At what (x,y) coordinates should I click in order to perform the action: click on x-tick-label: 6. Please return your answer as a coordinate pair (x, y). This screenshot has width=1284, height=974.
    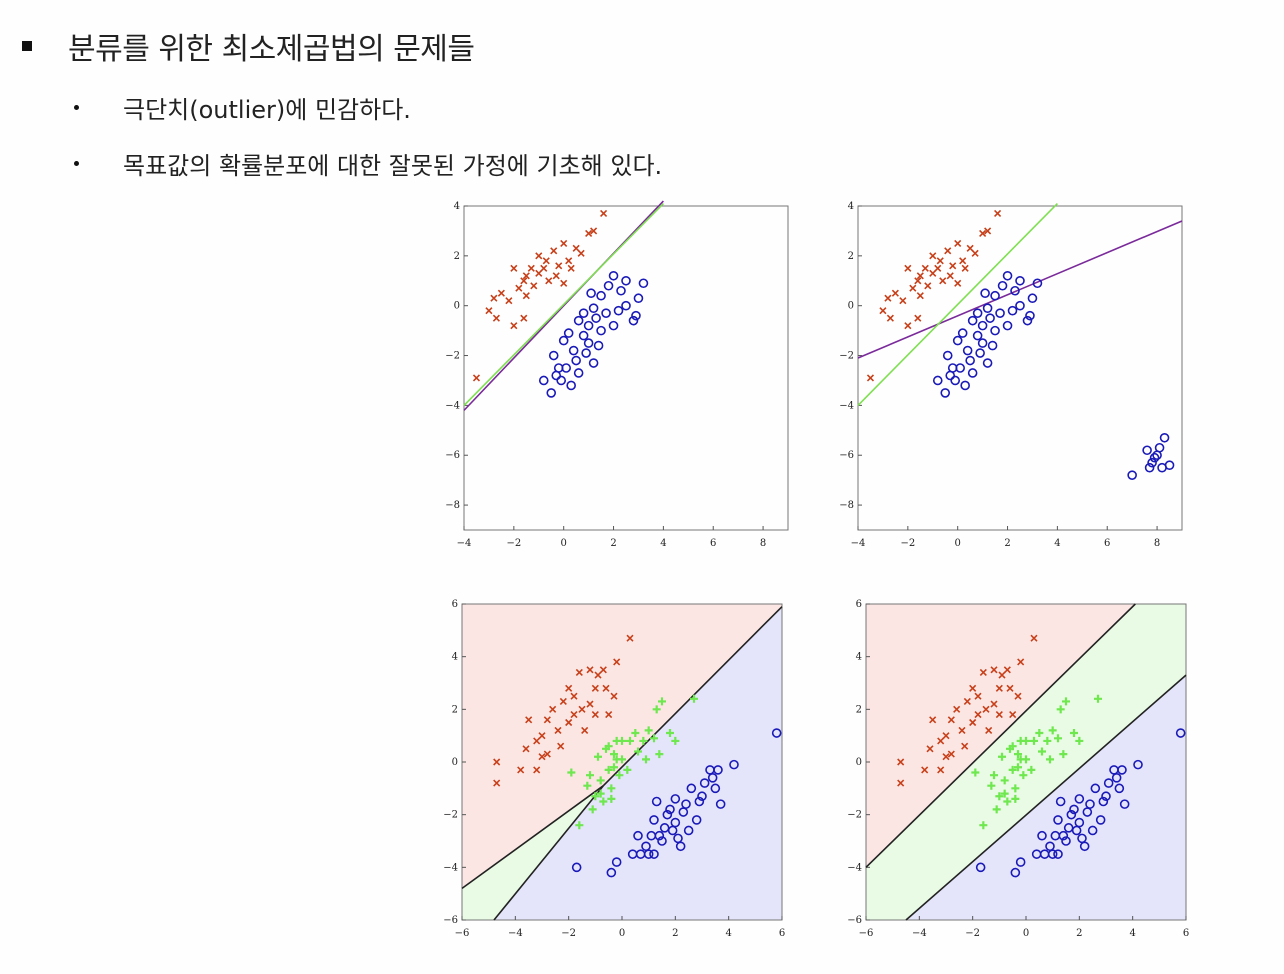
    Looking at the image, I should click on (1107, 543).